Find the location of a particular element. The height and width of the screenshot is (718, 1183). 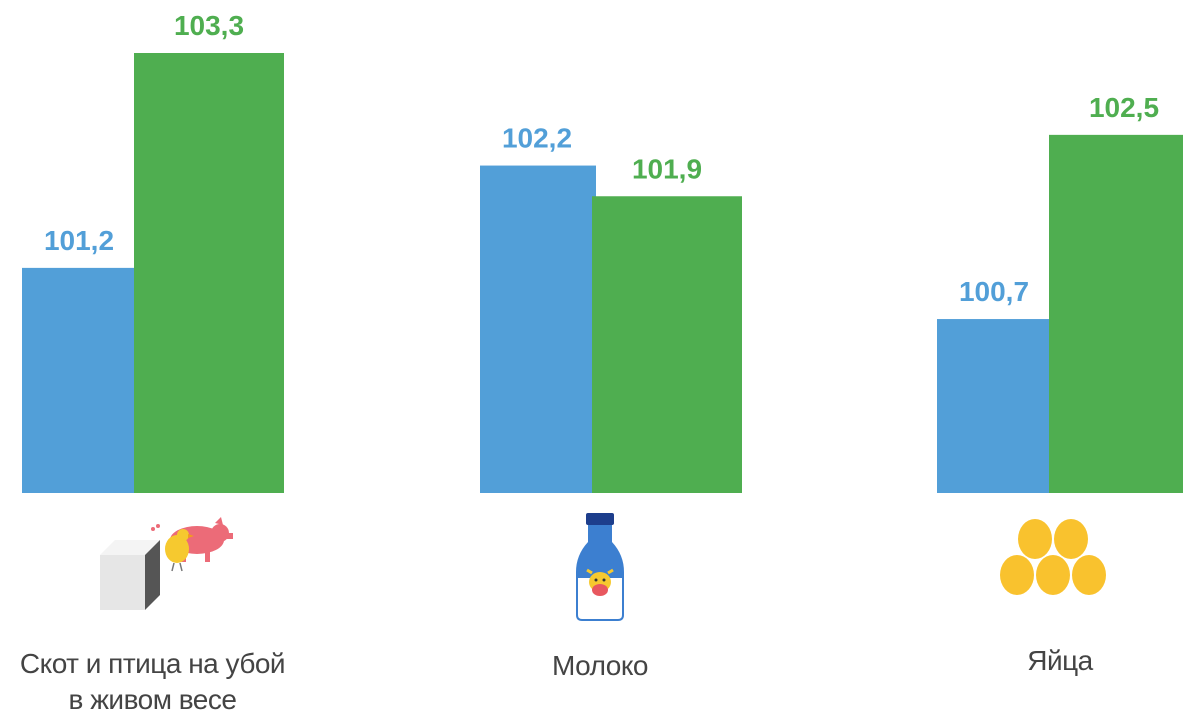

value-label-series2-cat2: 101,9 is located at coordinates (667, 168).